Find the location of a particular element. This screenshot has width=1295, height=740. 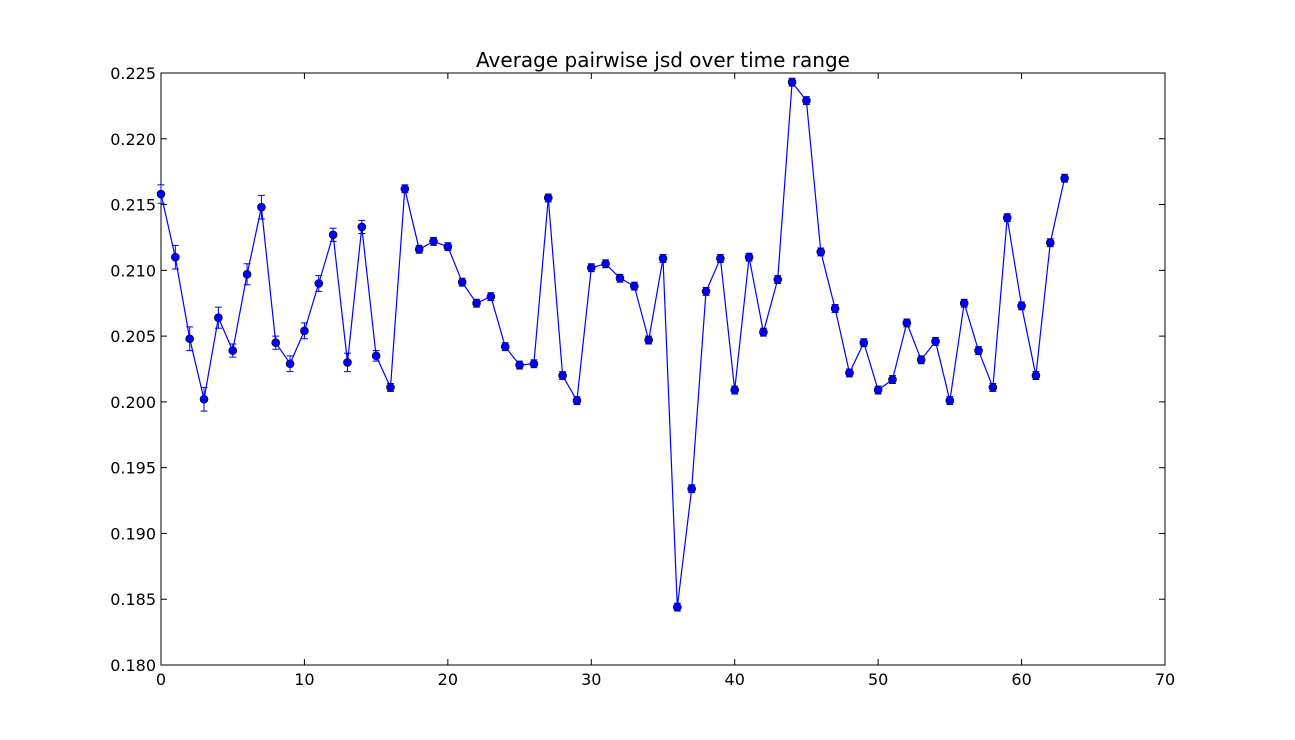

x-tick-label: 40 is located at coordinates (735, 679).